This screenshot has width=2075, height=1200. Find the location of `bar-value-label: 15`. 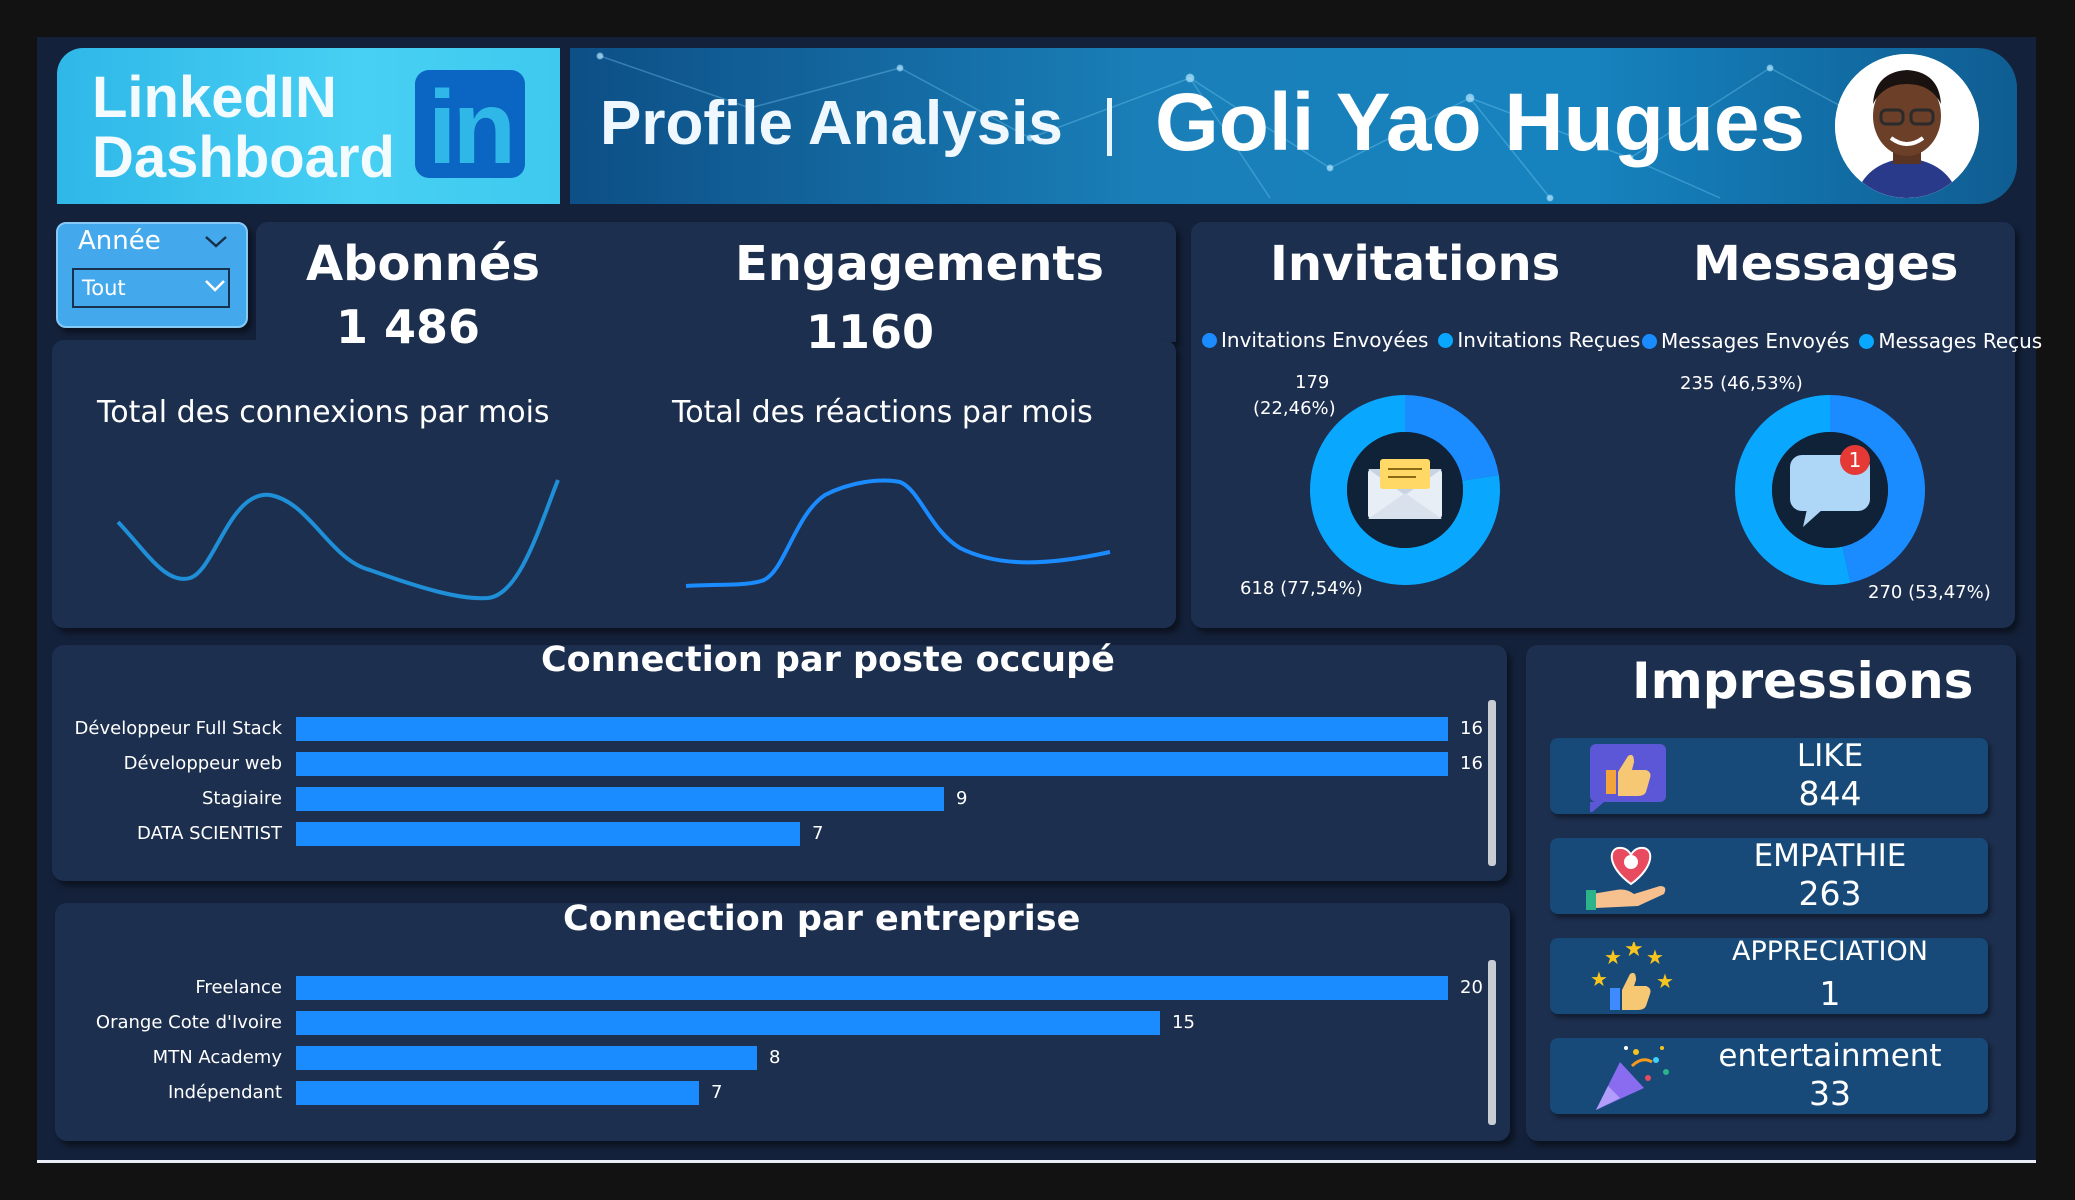

bar-value-label: 15 is located at coordinates (1183, 1022).